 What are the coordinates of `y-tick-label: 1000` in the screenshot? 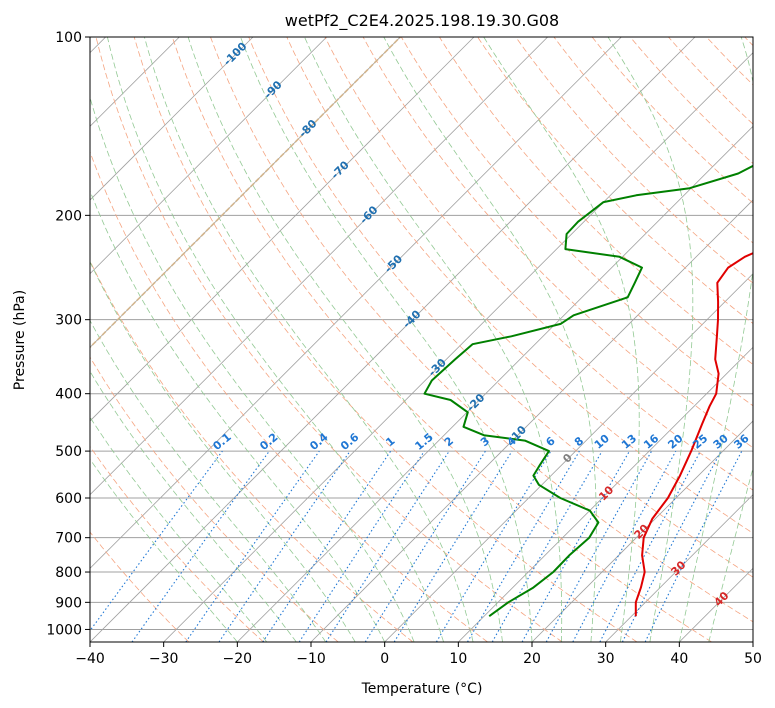 It's located at (64, 630).